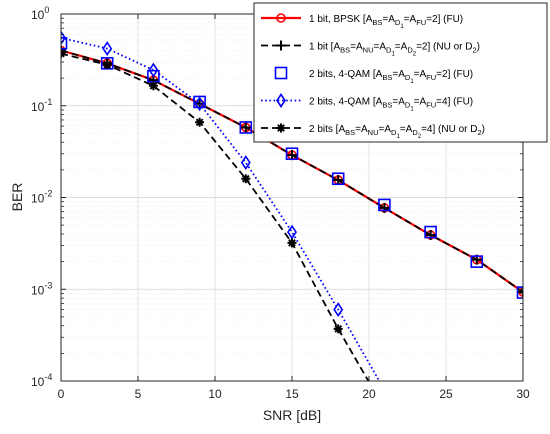 The width and height of the screenshot is (550, 434). I want to click on legend-entry-1: 1 bit, BPSK [ABS=AD1=AFU=2] (FU), so click(362, 21).